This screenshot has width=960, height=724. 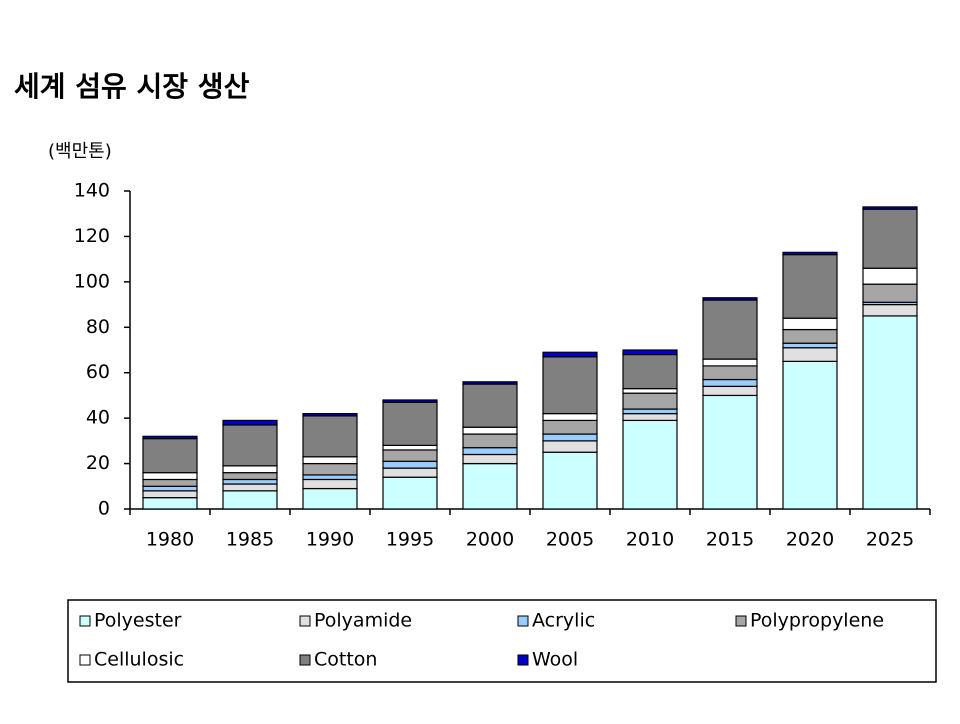 I want to click on x-tick-label: 2015, so click(x=730, y=540).